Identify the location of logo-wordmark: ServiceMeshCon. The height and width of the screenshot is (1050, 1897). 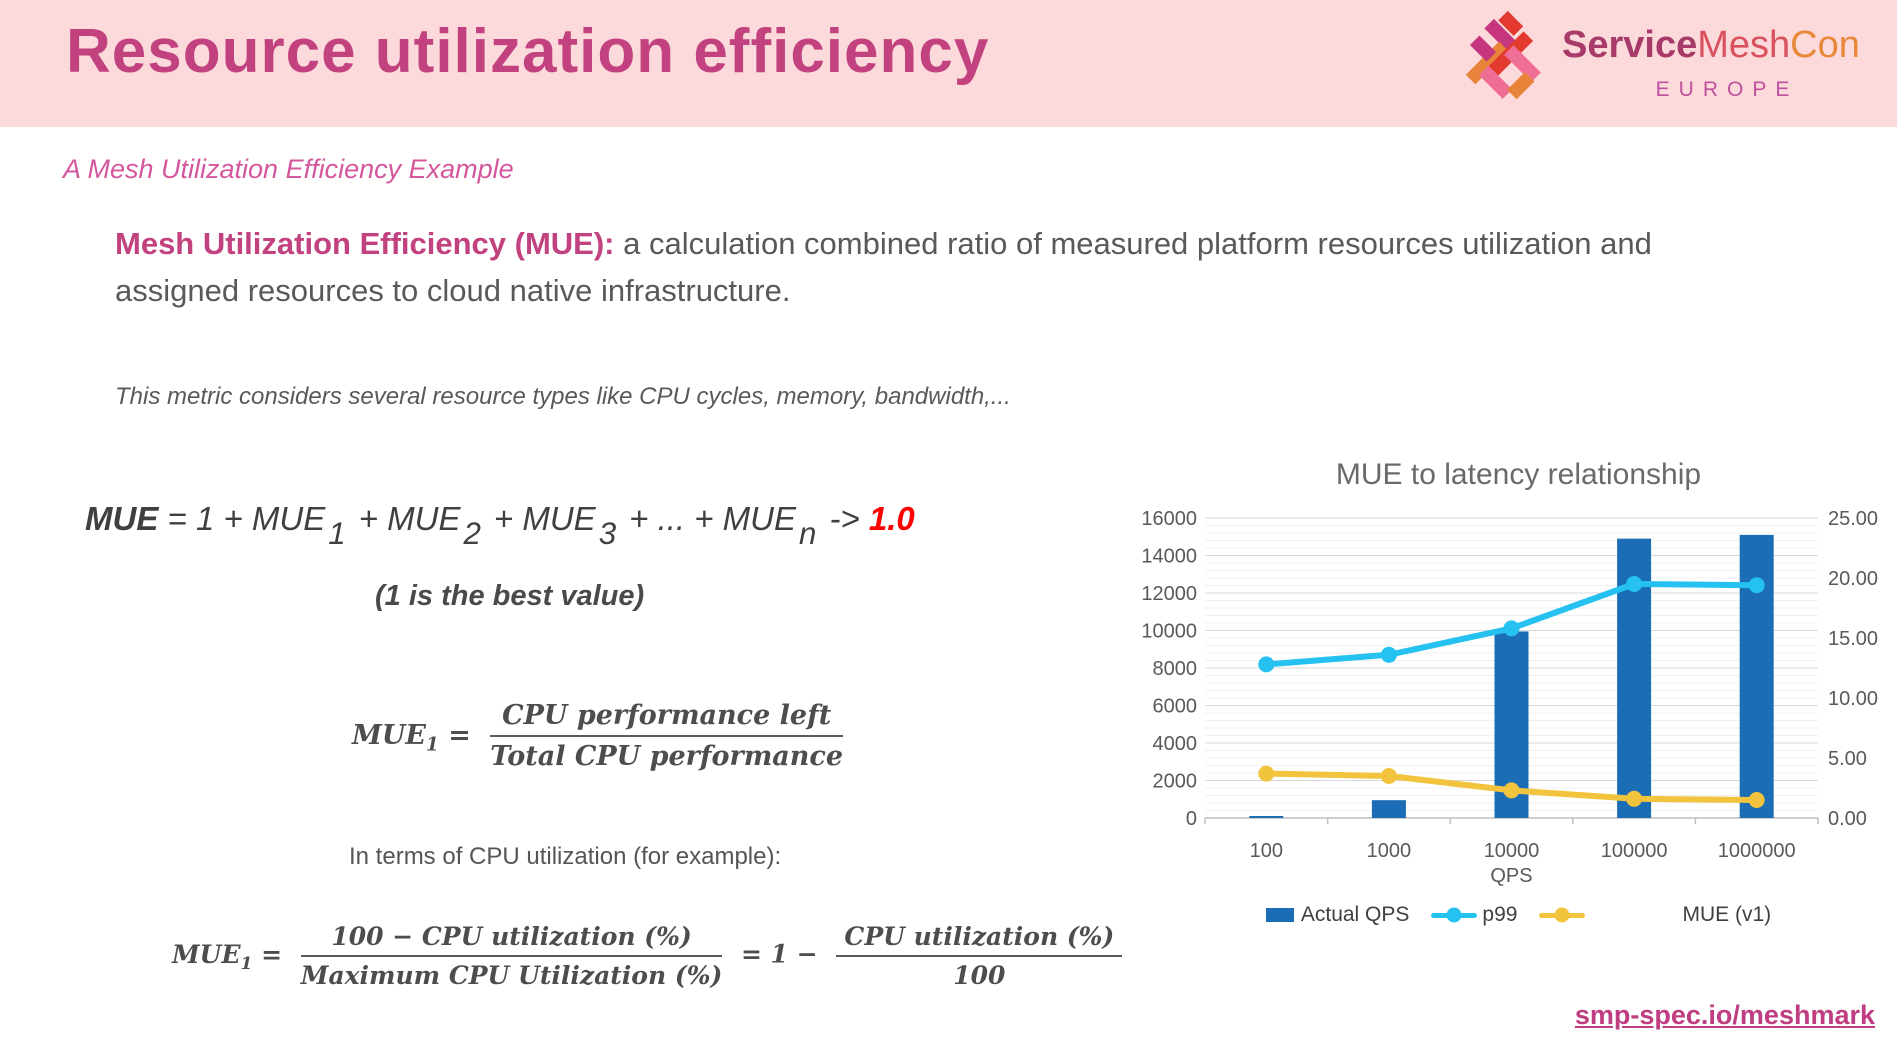
(1711, 45).